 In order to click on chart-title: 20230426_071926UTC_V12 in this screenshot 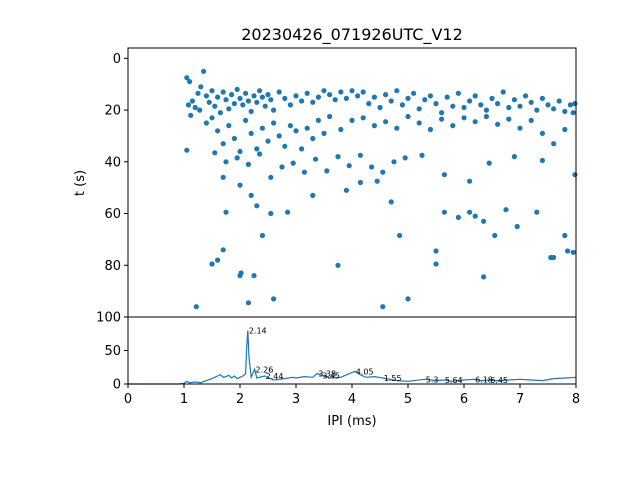, I will do `click(352, 35)`.